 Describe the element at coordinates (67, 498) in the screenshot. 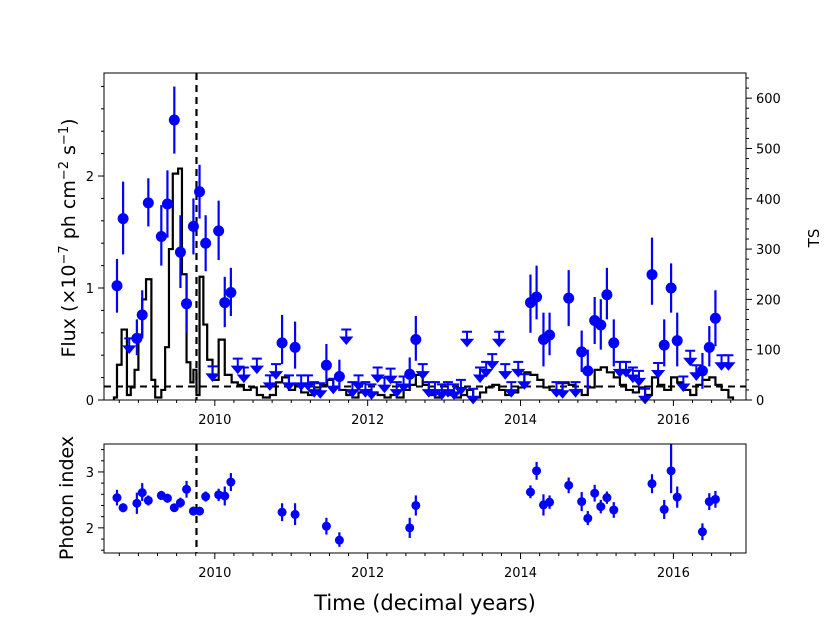

I see `photon-index-axis-title: Photon index` at that location.